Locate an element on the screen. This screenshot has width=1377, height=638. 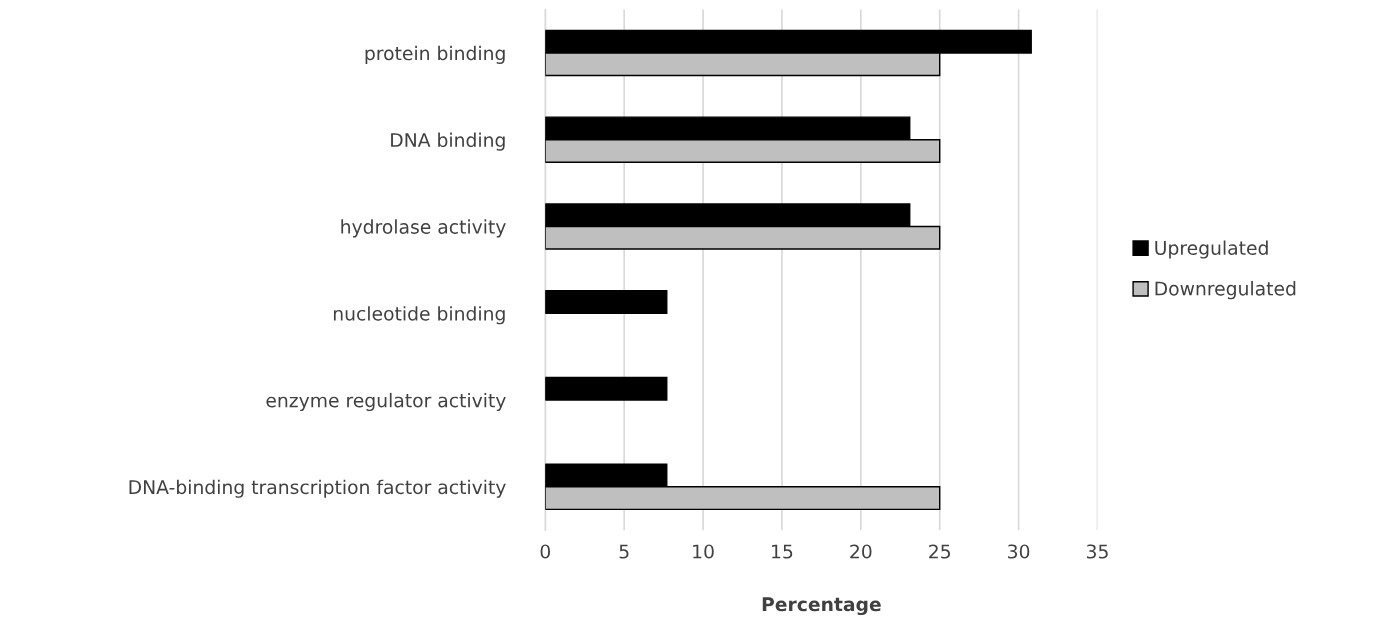
x-axis-title: Percentage is located at coordinates (821, 606).